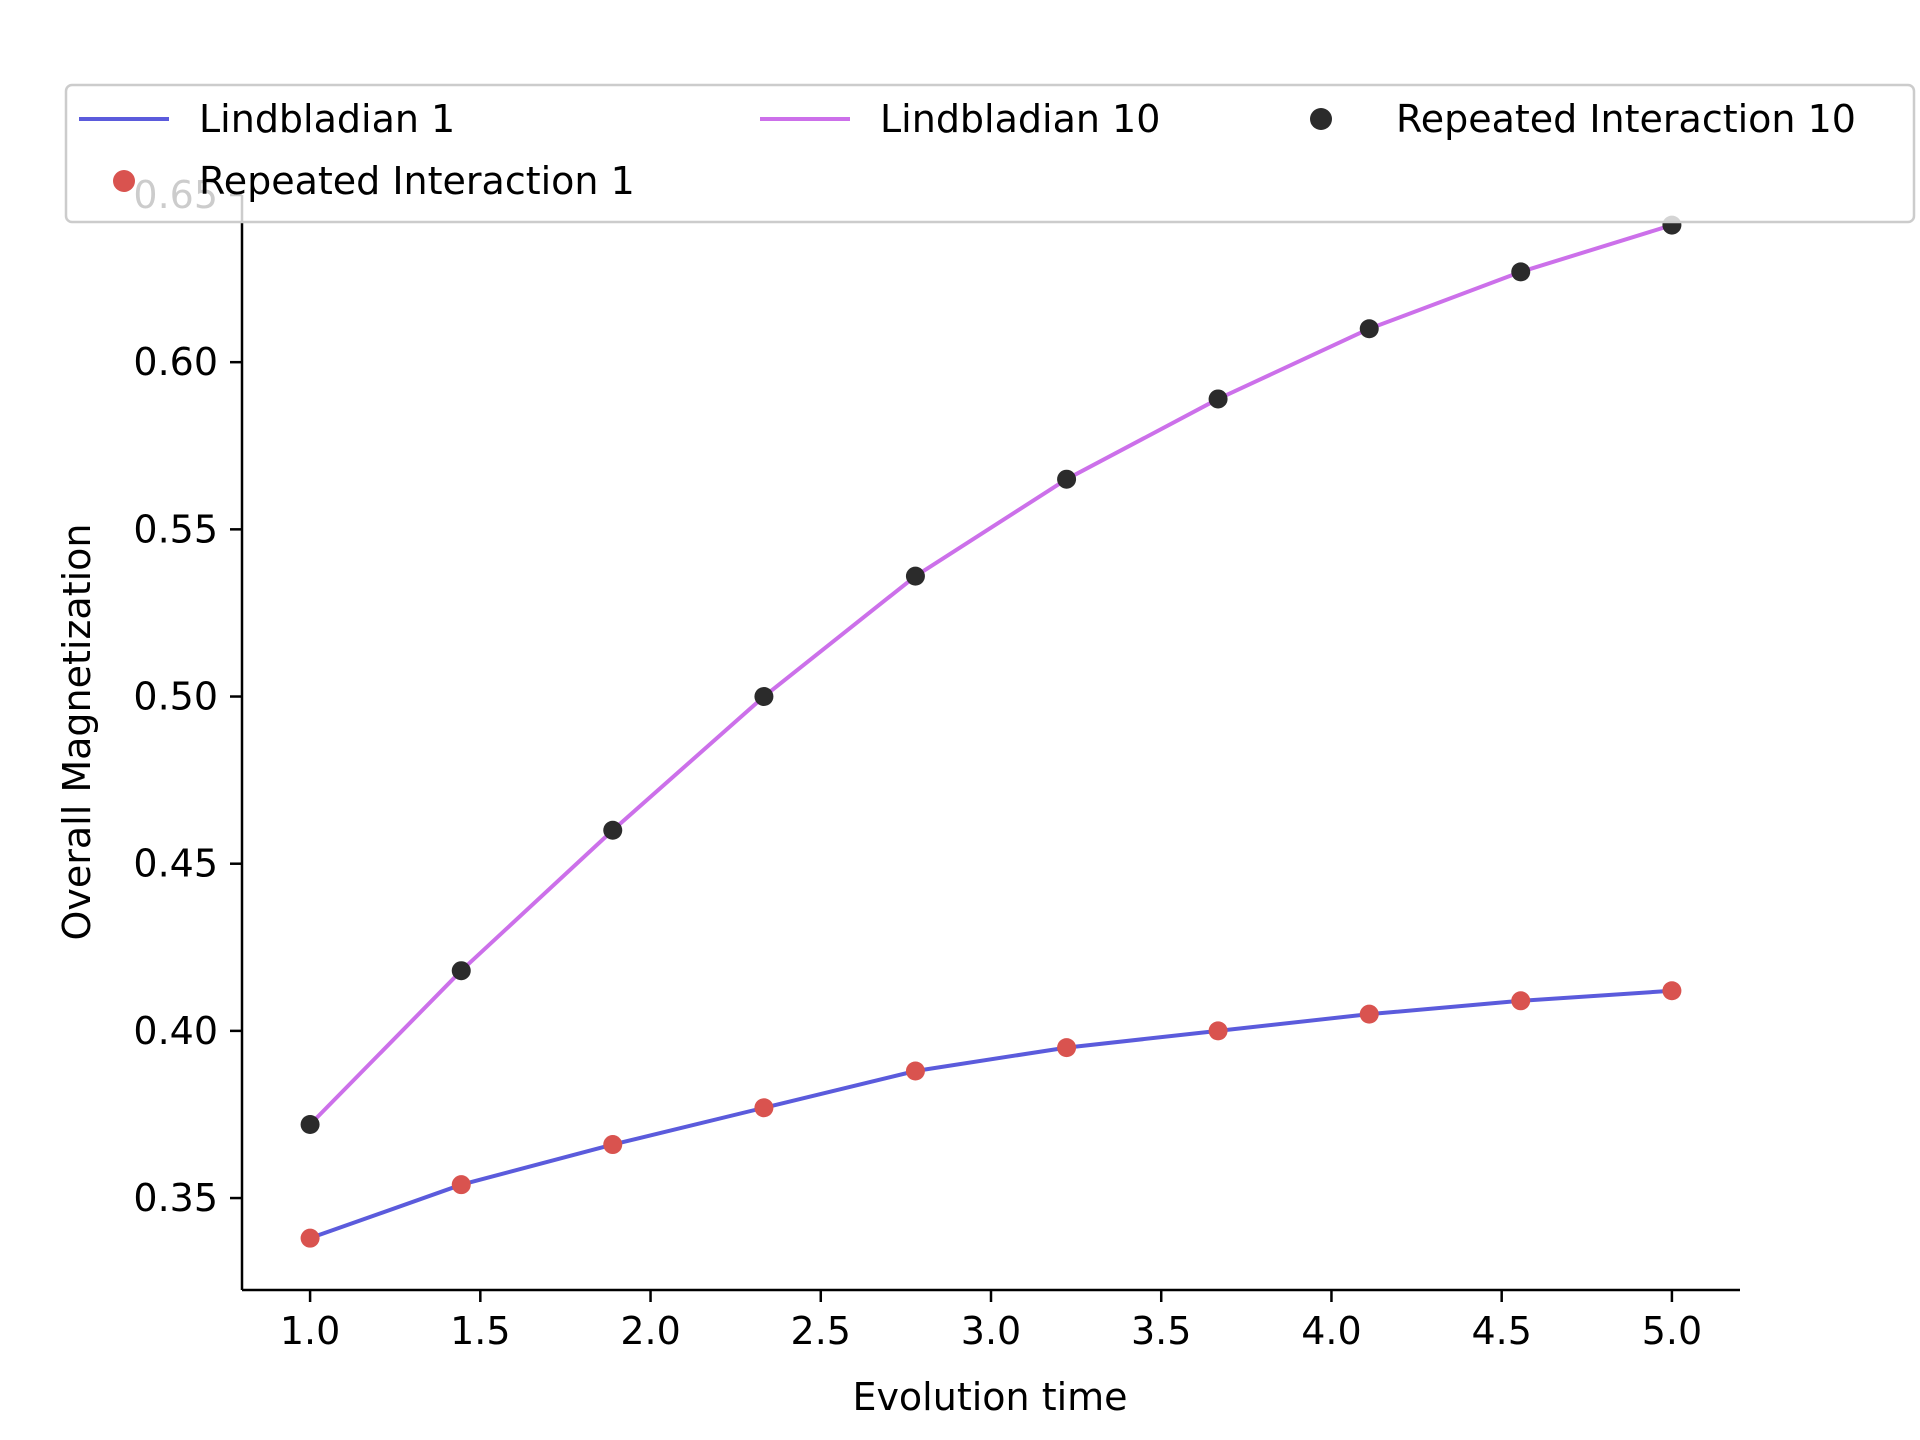  Describe the element at coordinates (480, 1331) in the screenshot. I see `x-tick-label: 1.5` at that location.